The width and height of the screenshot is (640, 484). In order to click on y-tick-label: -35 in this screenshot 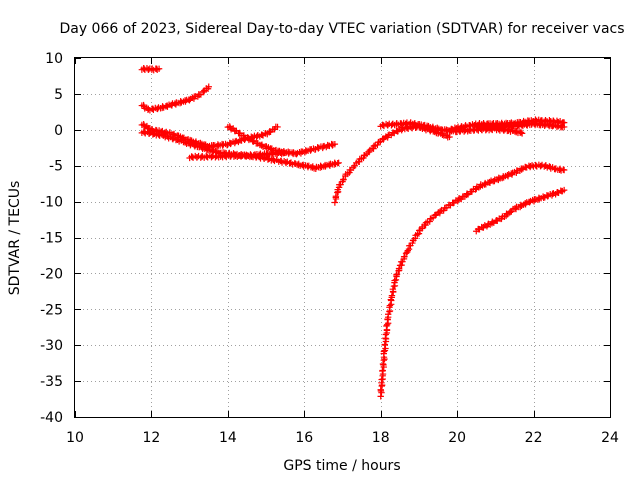, I will do `click(51, 382)`.